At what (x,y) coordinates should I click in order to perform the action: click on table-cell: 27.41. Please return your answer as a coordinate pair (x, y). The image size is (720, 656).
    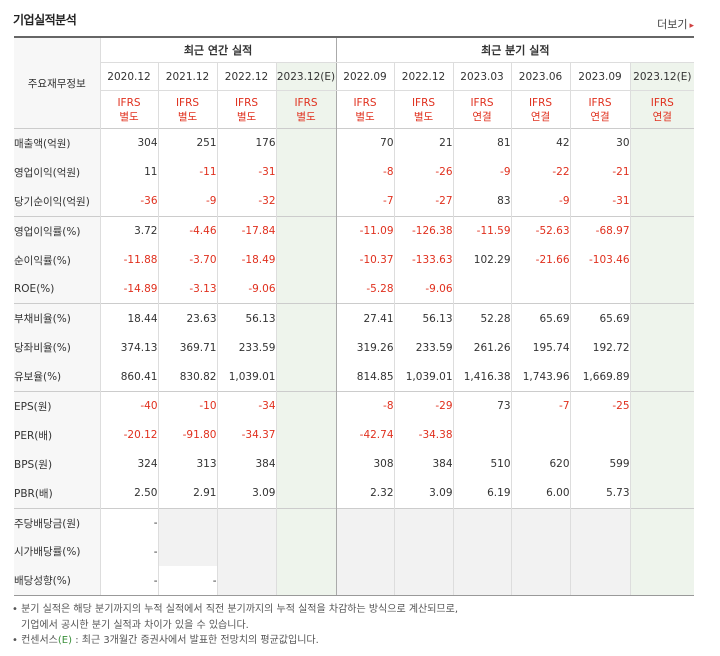
    Looking at the image, I should click on (365, 318).